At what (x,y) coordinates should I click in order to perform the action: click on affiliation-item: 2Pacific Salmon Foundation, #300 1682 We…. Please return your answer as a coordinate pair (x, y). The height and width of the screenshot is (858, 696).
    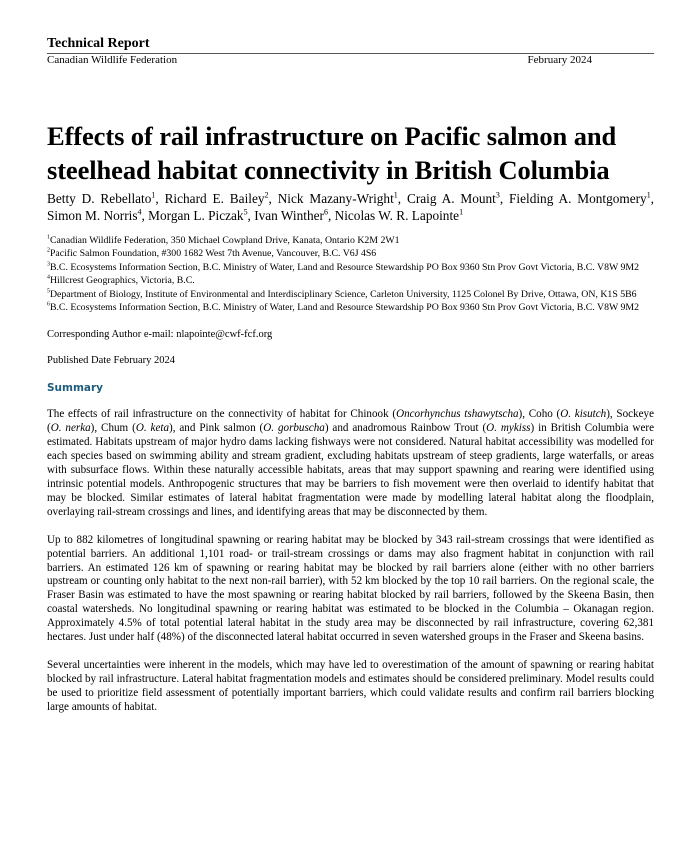
    Looking at the image, I should click on (350, 253).